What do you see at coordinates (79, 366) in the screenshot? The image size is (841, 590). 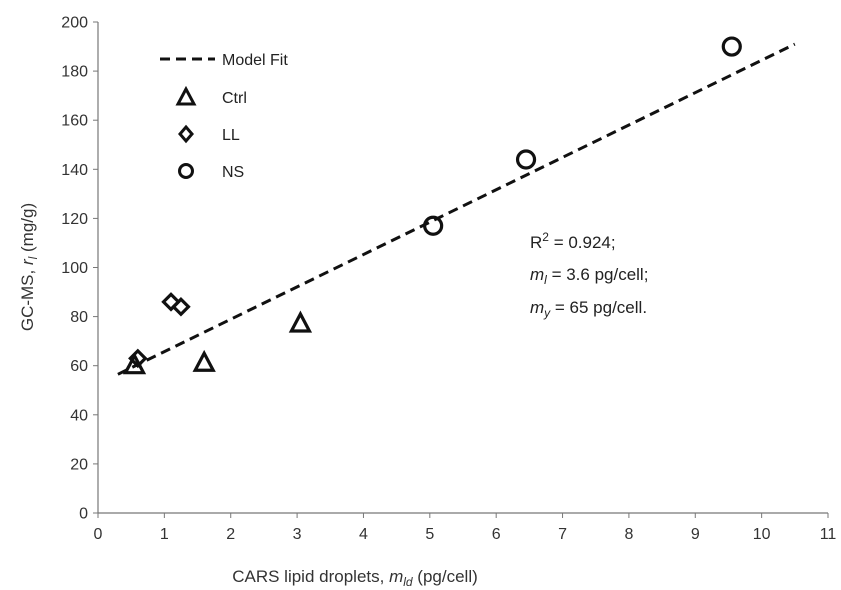 I see `y-tick-label: 60` at bounding box center [79, 366].